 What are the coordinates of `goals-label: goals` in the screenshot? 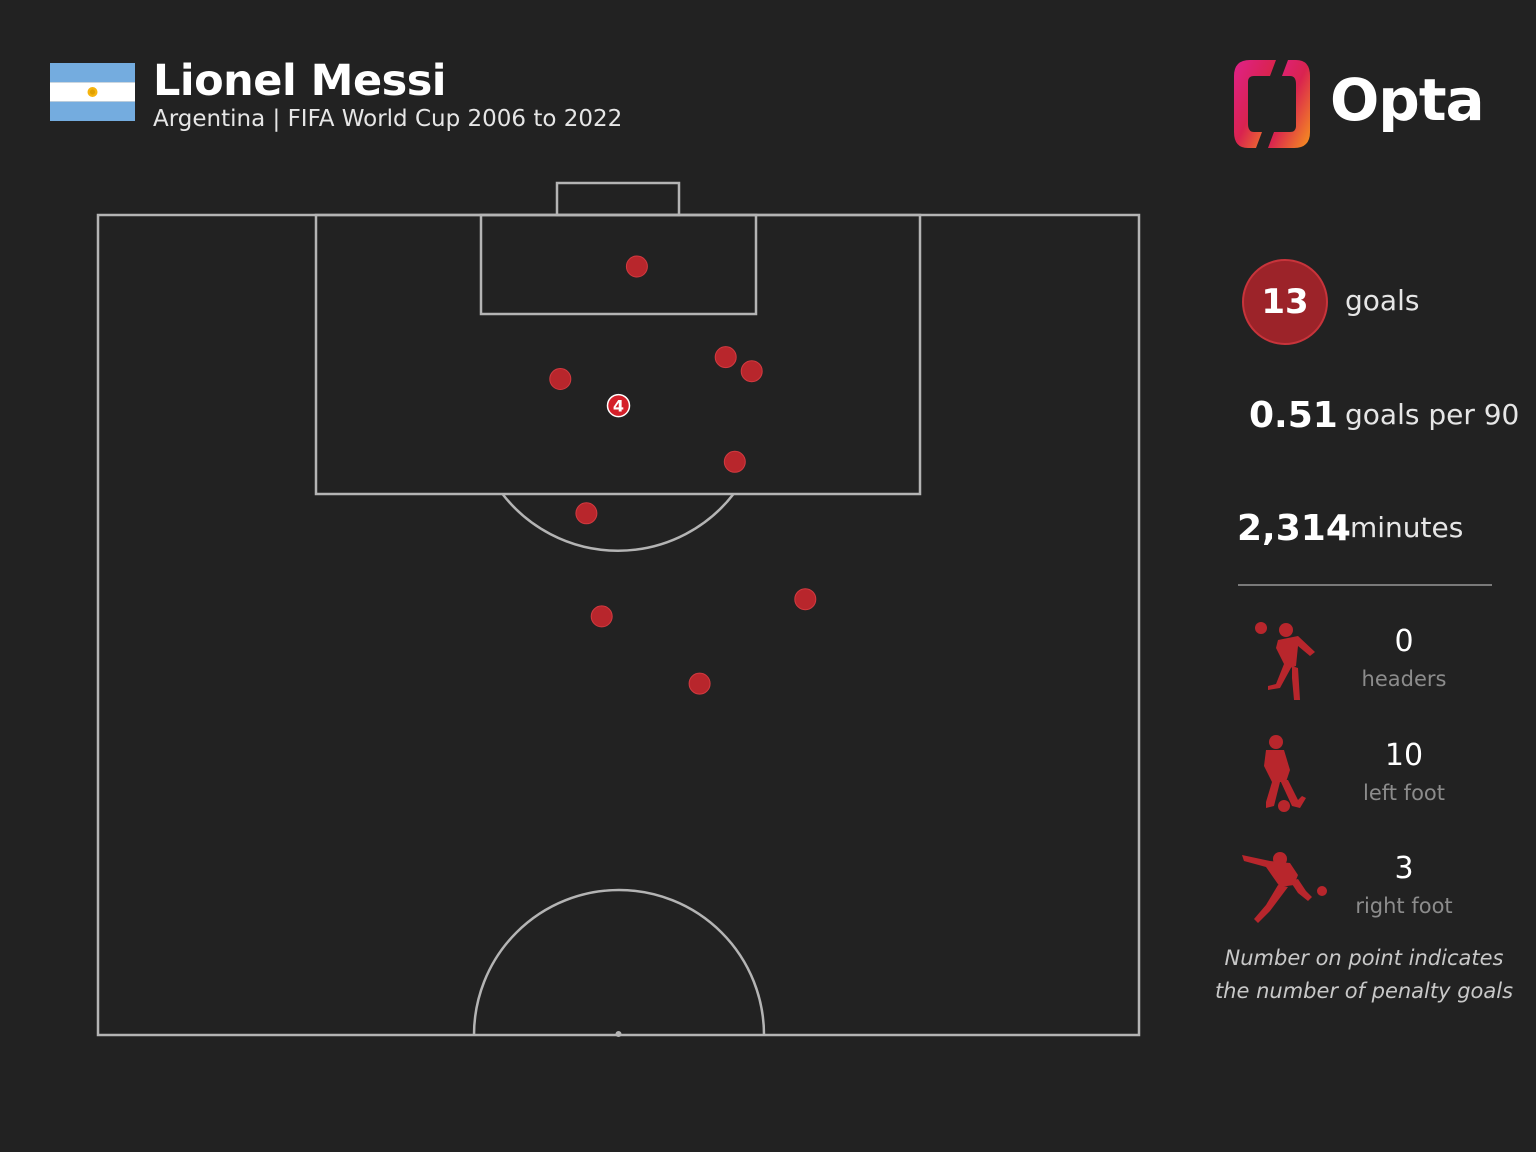 It's located at (1382, 300).